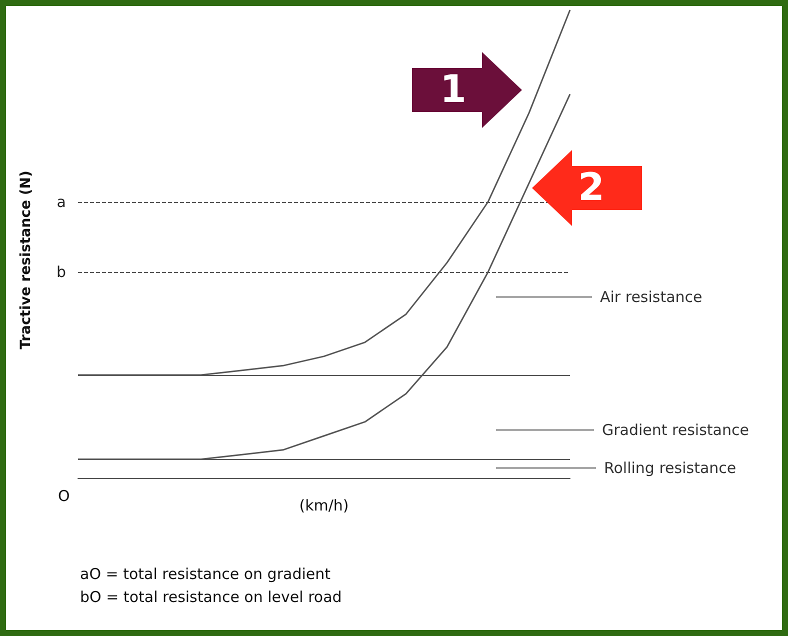 The height and width of the screenshot is (636, 788). I want to click on right-arrow-icon: 1, so click(467, 90).